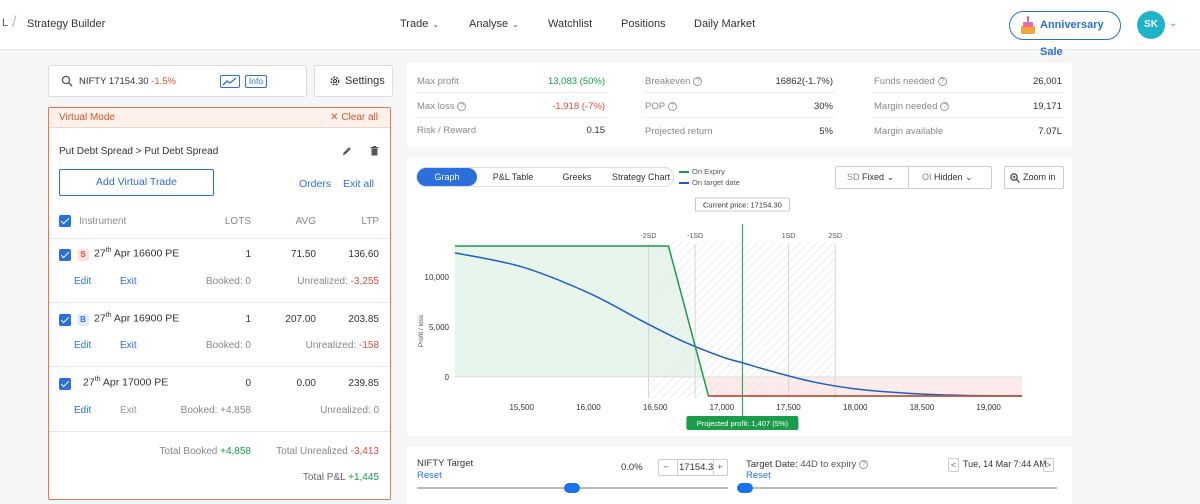 The height and width of the screenshot is (504, 1200). I want to click on nifty-target-input: 17154.3, so click(696, 467).